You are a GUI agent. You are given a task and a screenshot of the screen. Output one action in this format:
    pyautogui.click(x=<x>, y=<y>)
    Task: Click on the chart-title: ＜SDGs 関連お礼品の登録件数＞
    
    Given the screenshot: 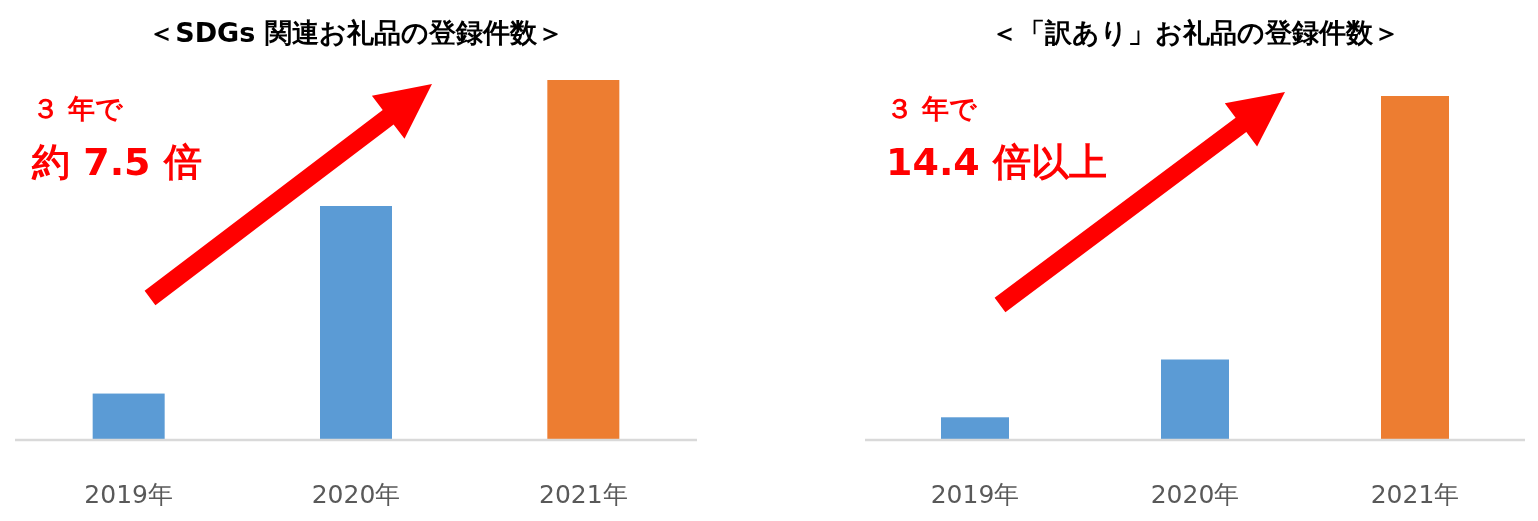 What is the action you would take?
    pyautogui.click(x=356, y=32)
    